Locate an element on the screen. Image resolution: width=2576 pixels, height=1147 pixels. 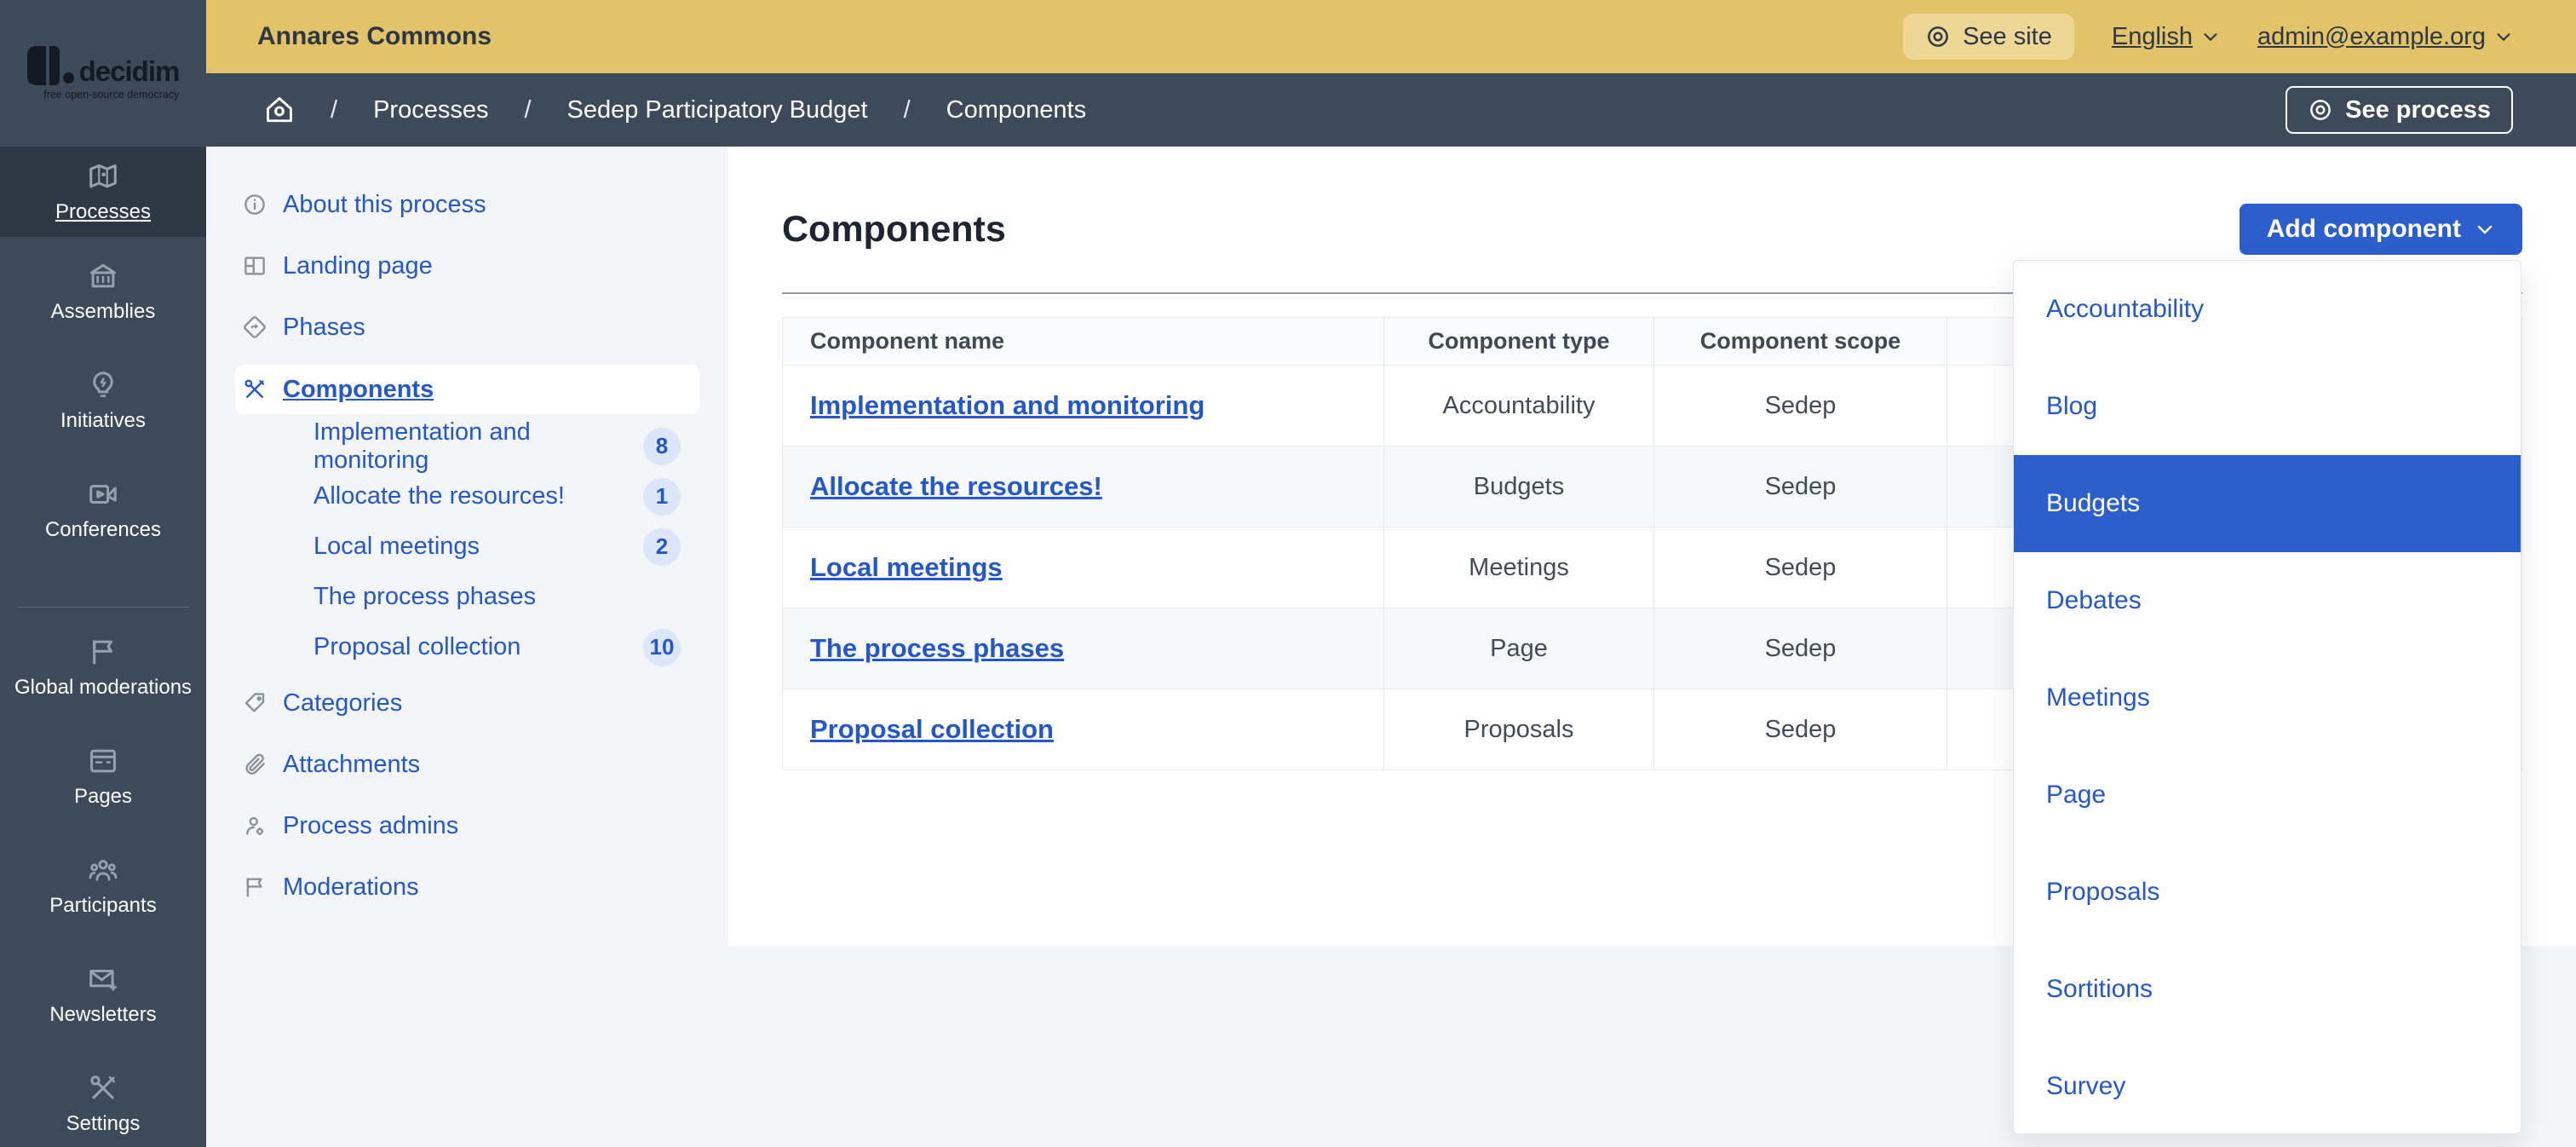
subnav-item-attachments: Attachments is located at coordinates (467, 764).